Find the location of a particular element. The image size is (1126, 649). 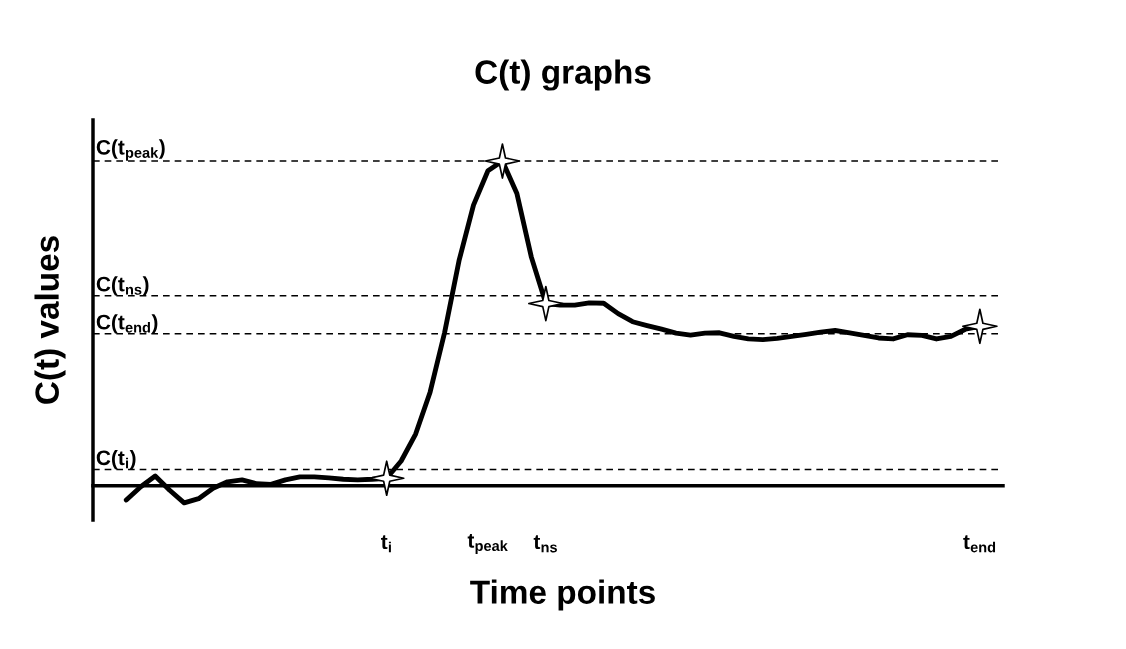

ref-line-label: C(t$_{i}$) is located at coordinates (116, 459).